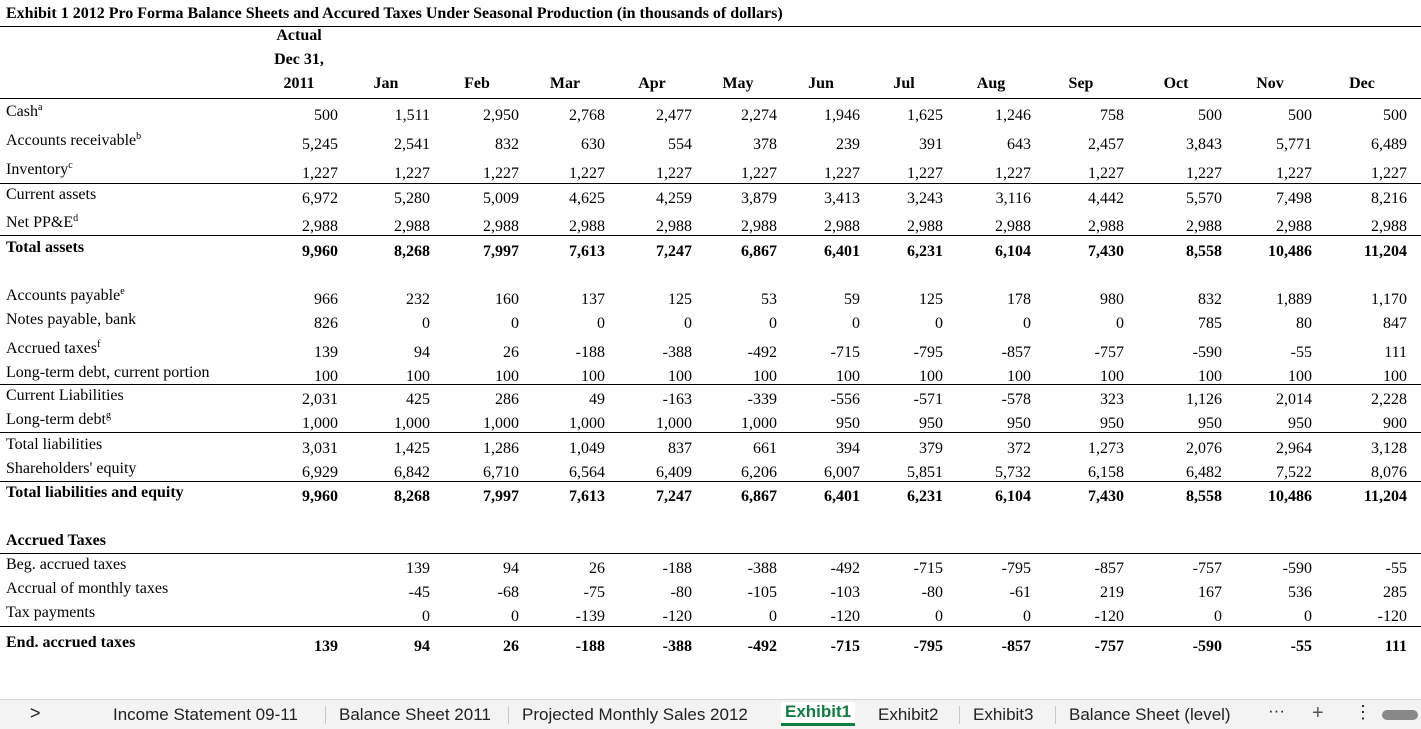 This screenshot has height=729, width=1421. Describe the element at coordinates (1106, 144) in the screenshot. I see `cell-value: 2,457` at that location.